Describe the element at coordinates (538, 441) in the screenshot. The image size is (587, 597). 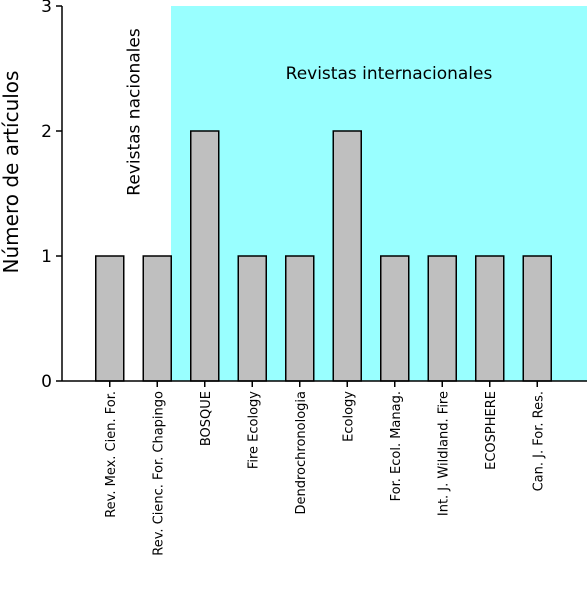
I see `x-tick-label-9: Can. J. For. Res.` at that location.